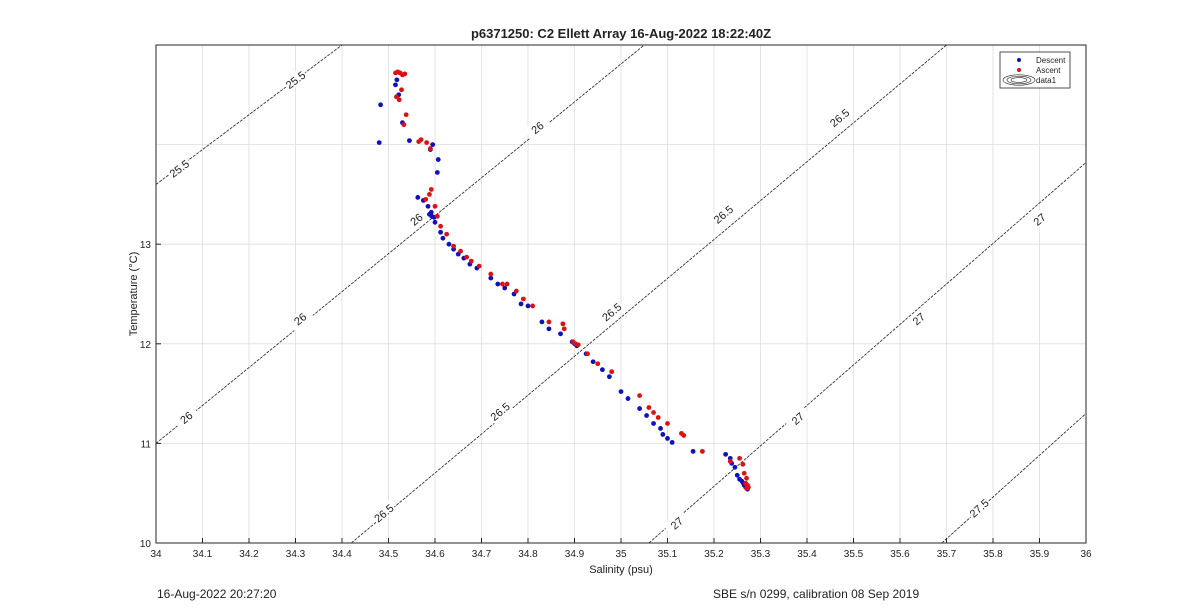 The width and height of the screenshot is (1200, 611). I want to click on y-tick-label: 13, so click(146, 245).